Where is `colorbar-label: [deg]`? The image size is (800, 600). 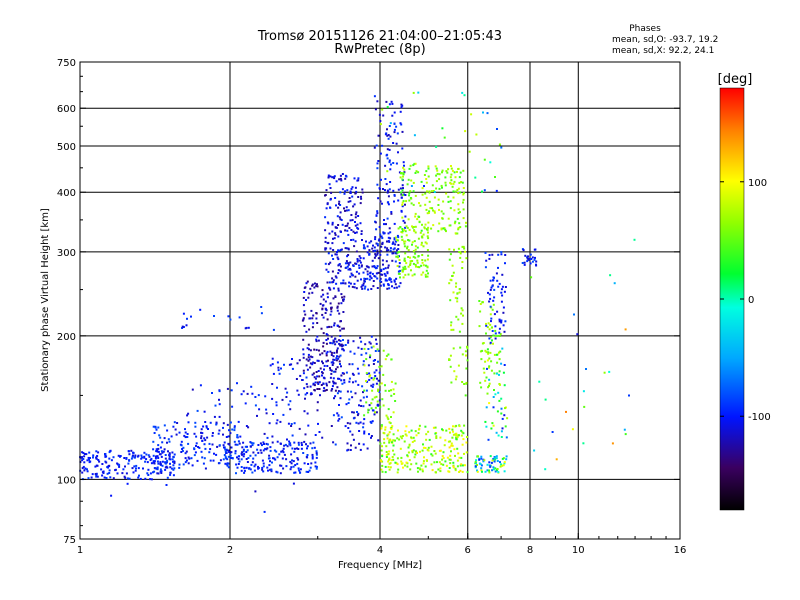
colorbar-label: [deg] is located at coordinates (735, 79).